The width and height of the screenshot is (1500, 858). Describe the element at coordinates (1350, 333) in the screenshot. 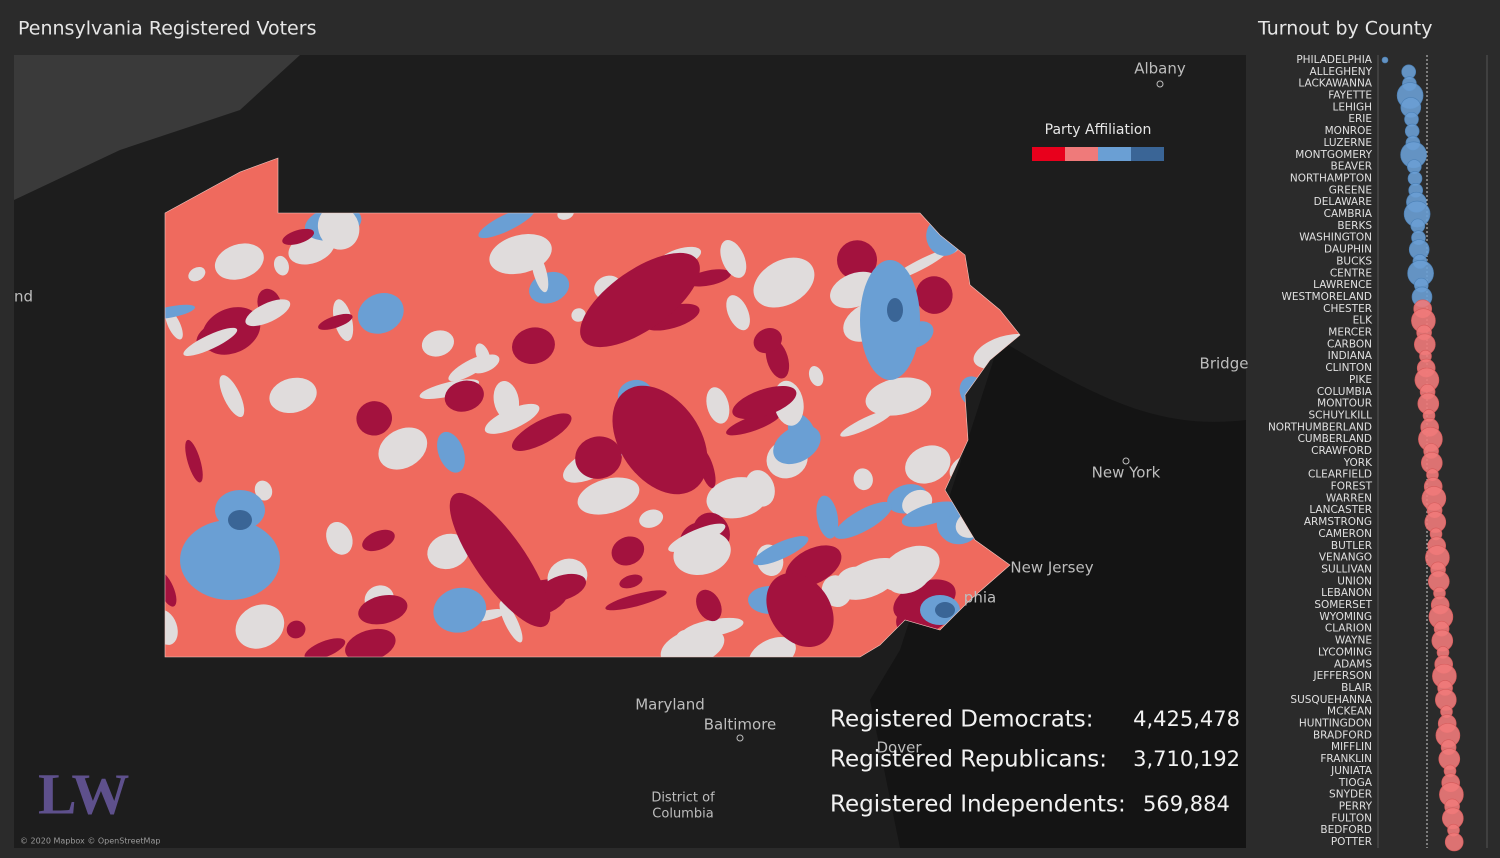

I see `county-label: MERCER` at that location.